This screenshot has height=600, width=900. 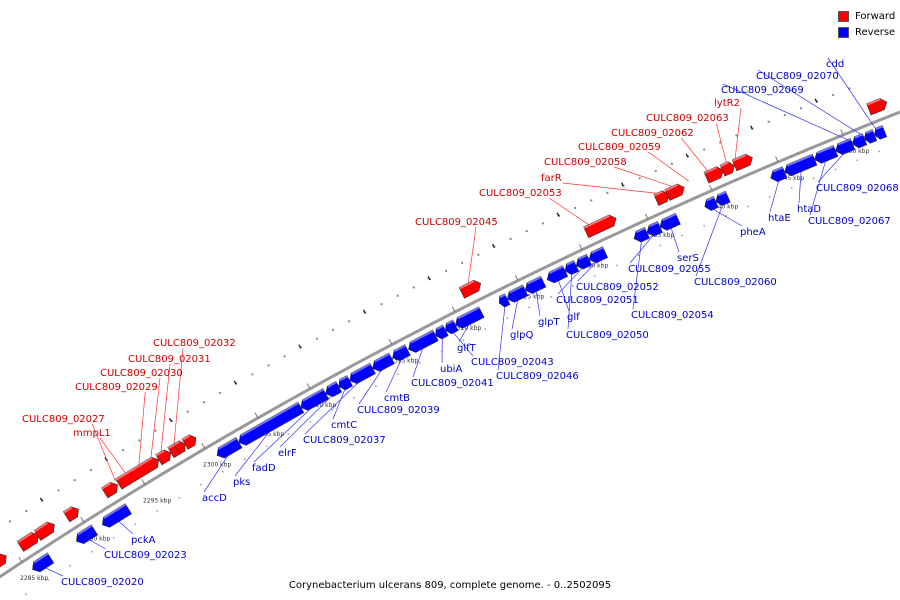 I want to click on reverse-gene-label: cdd, so click(x=835, y=64).